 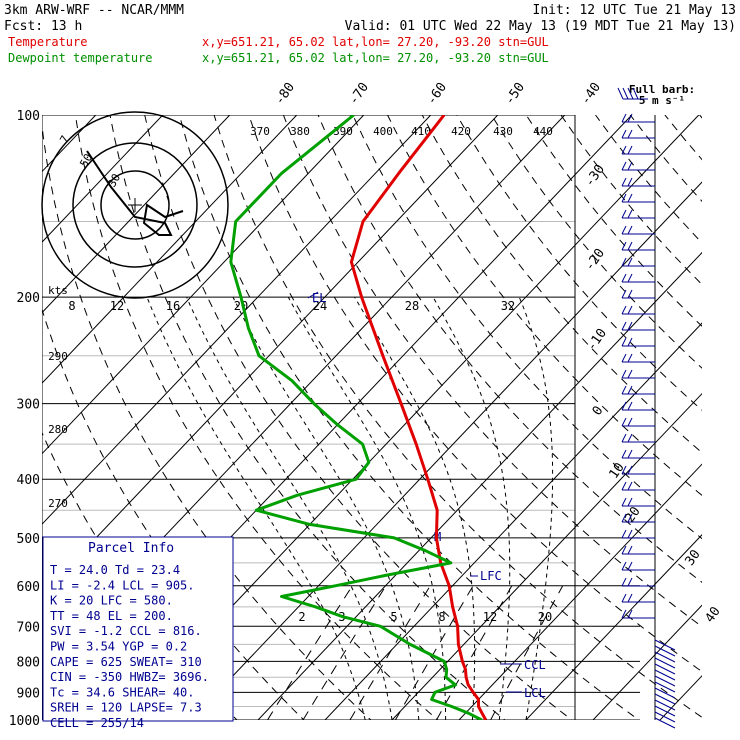 I want to click on level-marker-el: EL, so click(x=319, y=298).